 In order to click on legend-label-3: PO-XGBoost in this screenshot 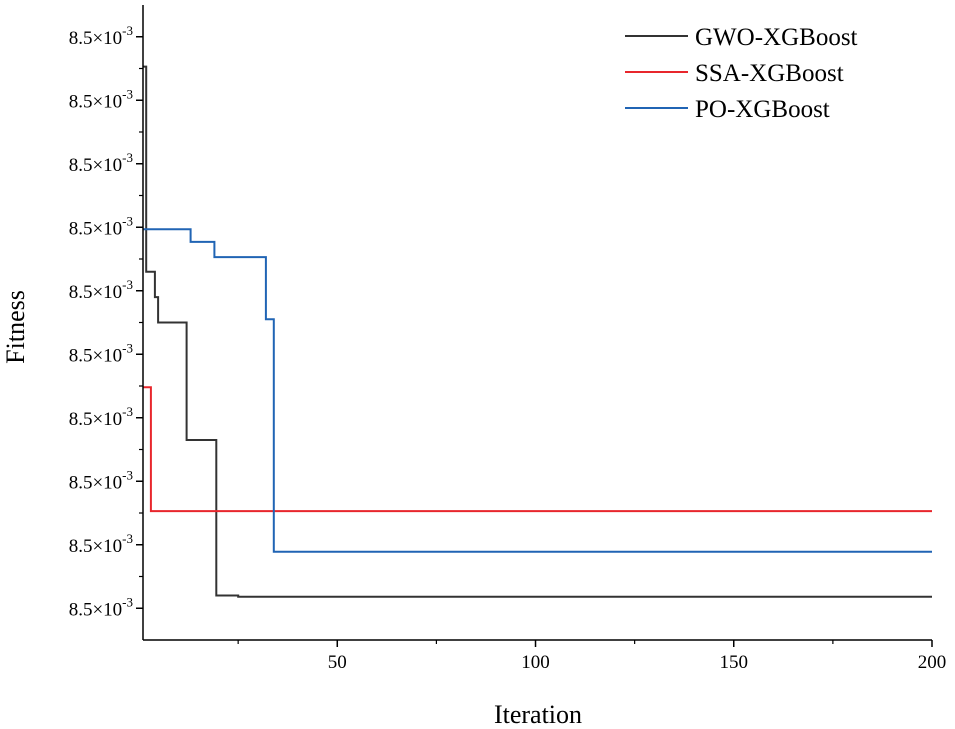, I will do `click(762, 109)`.